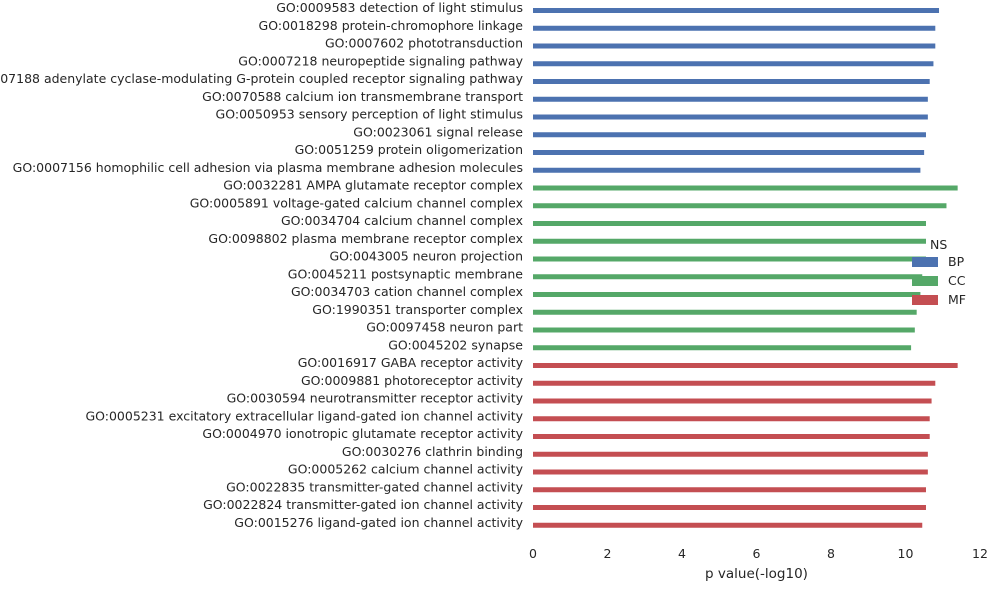  Describe the element at coordinates (925, 281) in the screenshot. I see `legend-swatch-cc` at that location.